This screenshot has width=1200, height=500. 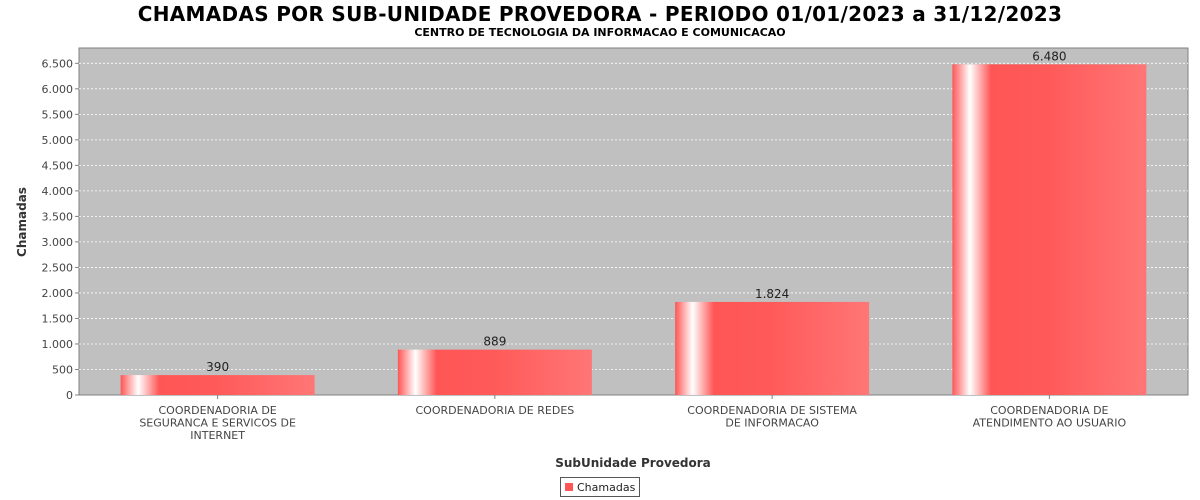 I want to click on y-tick-label: 0, so click(x=69, y=395).